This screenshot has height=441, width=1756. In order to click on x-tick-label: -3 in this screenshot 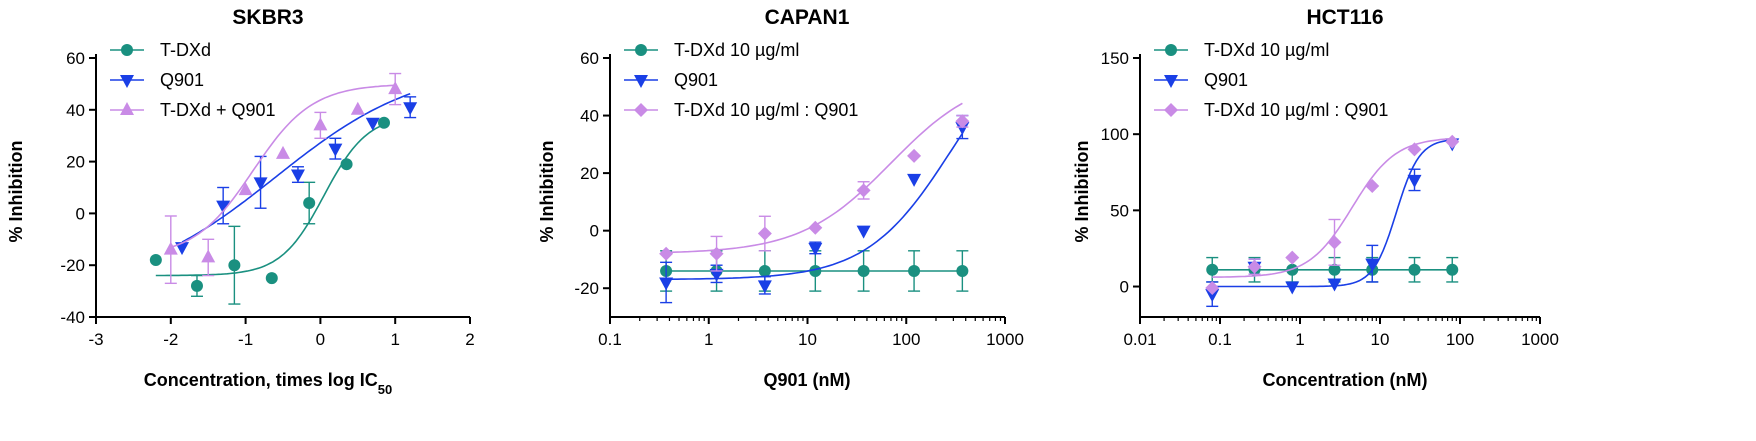, I will do `click(95, 339)`.